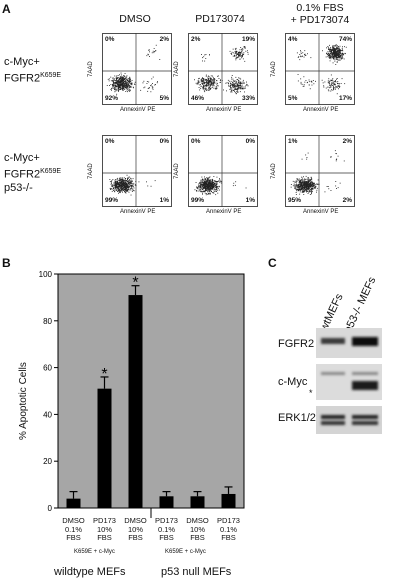  What do you see at coordinates (18, 187) in the screenshot?
I see `row-label-2-line3: p53-/-` at bounding box center [18, 187].